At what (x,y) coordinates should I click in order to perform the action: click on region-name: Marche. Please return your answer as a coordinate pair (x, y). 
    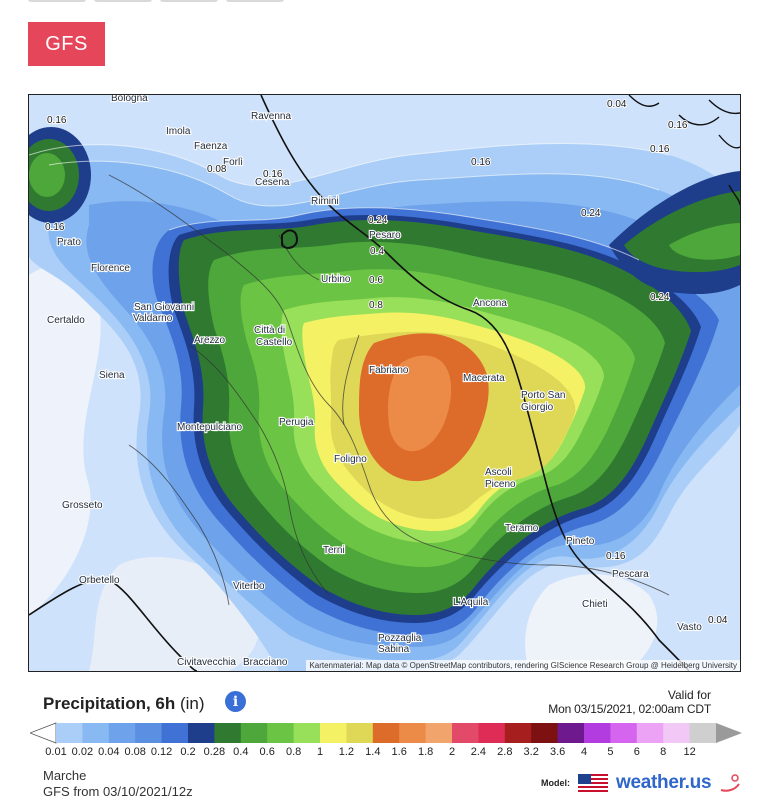
    Looking at the image, I should click on (65, 775).